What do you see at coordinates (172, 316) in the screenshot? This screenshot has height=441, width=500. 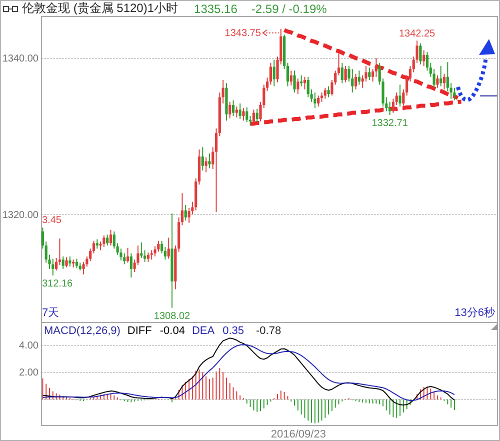 I see `annotation: 1308.02` at bounding box center [172, 316].